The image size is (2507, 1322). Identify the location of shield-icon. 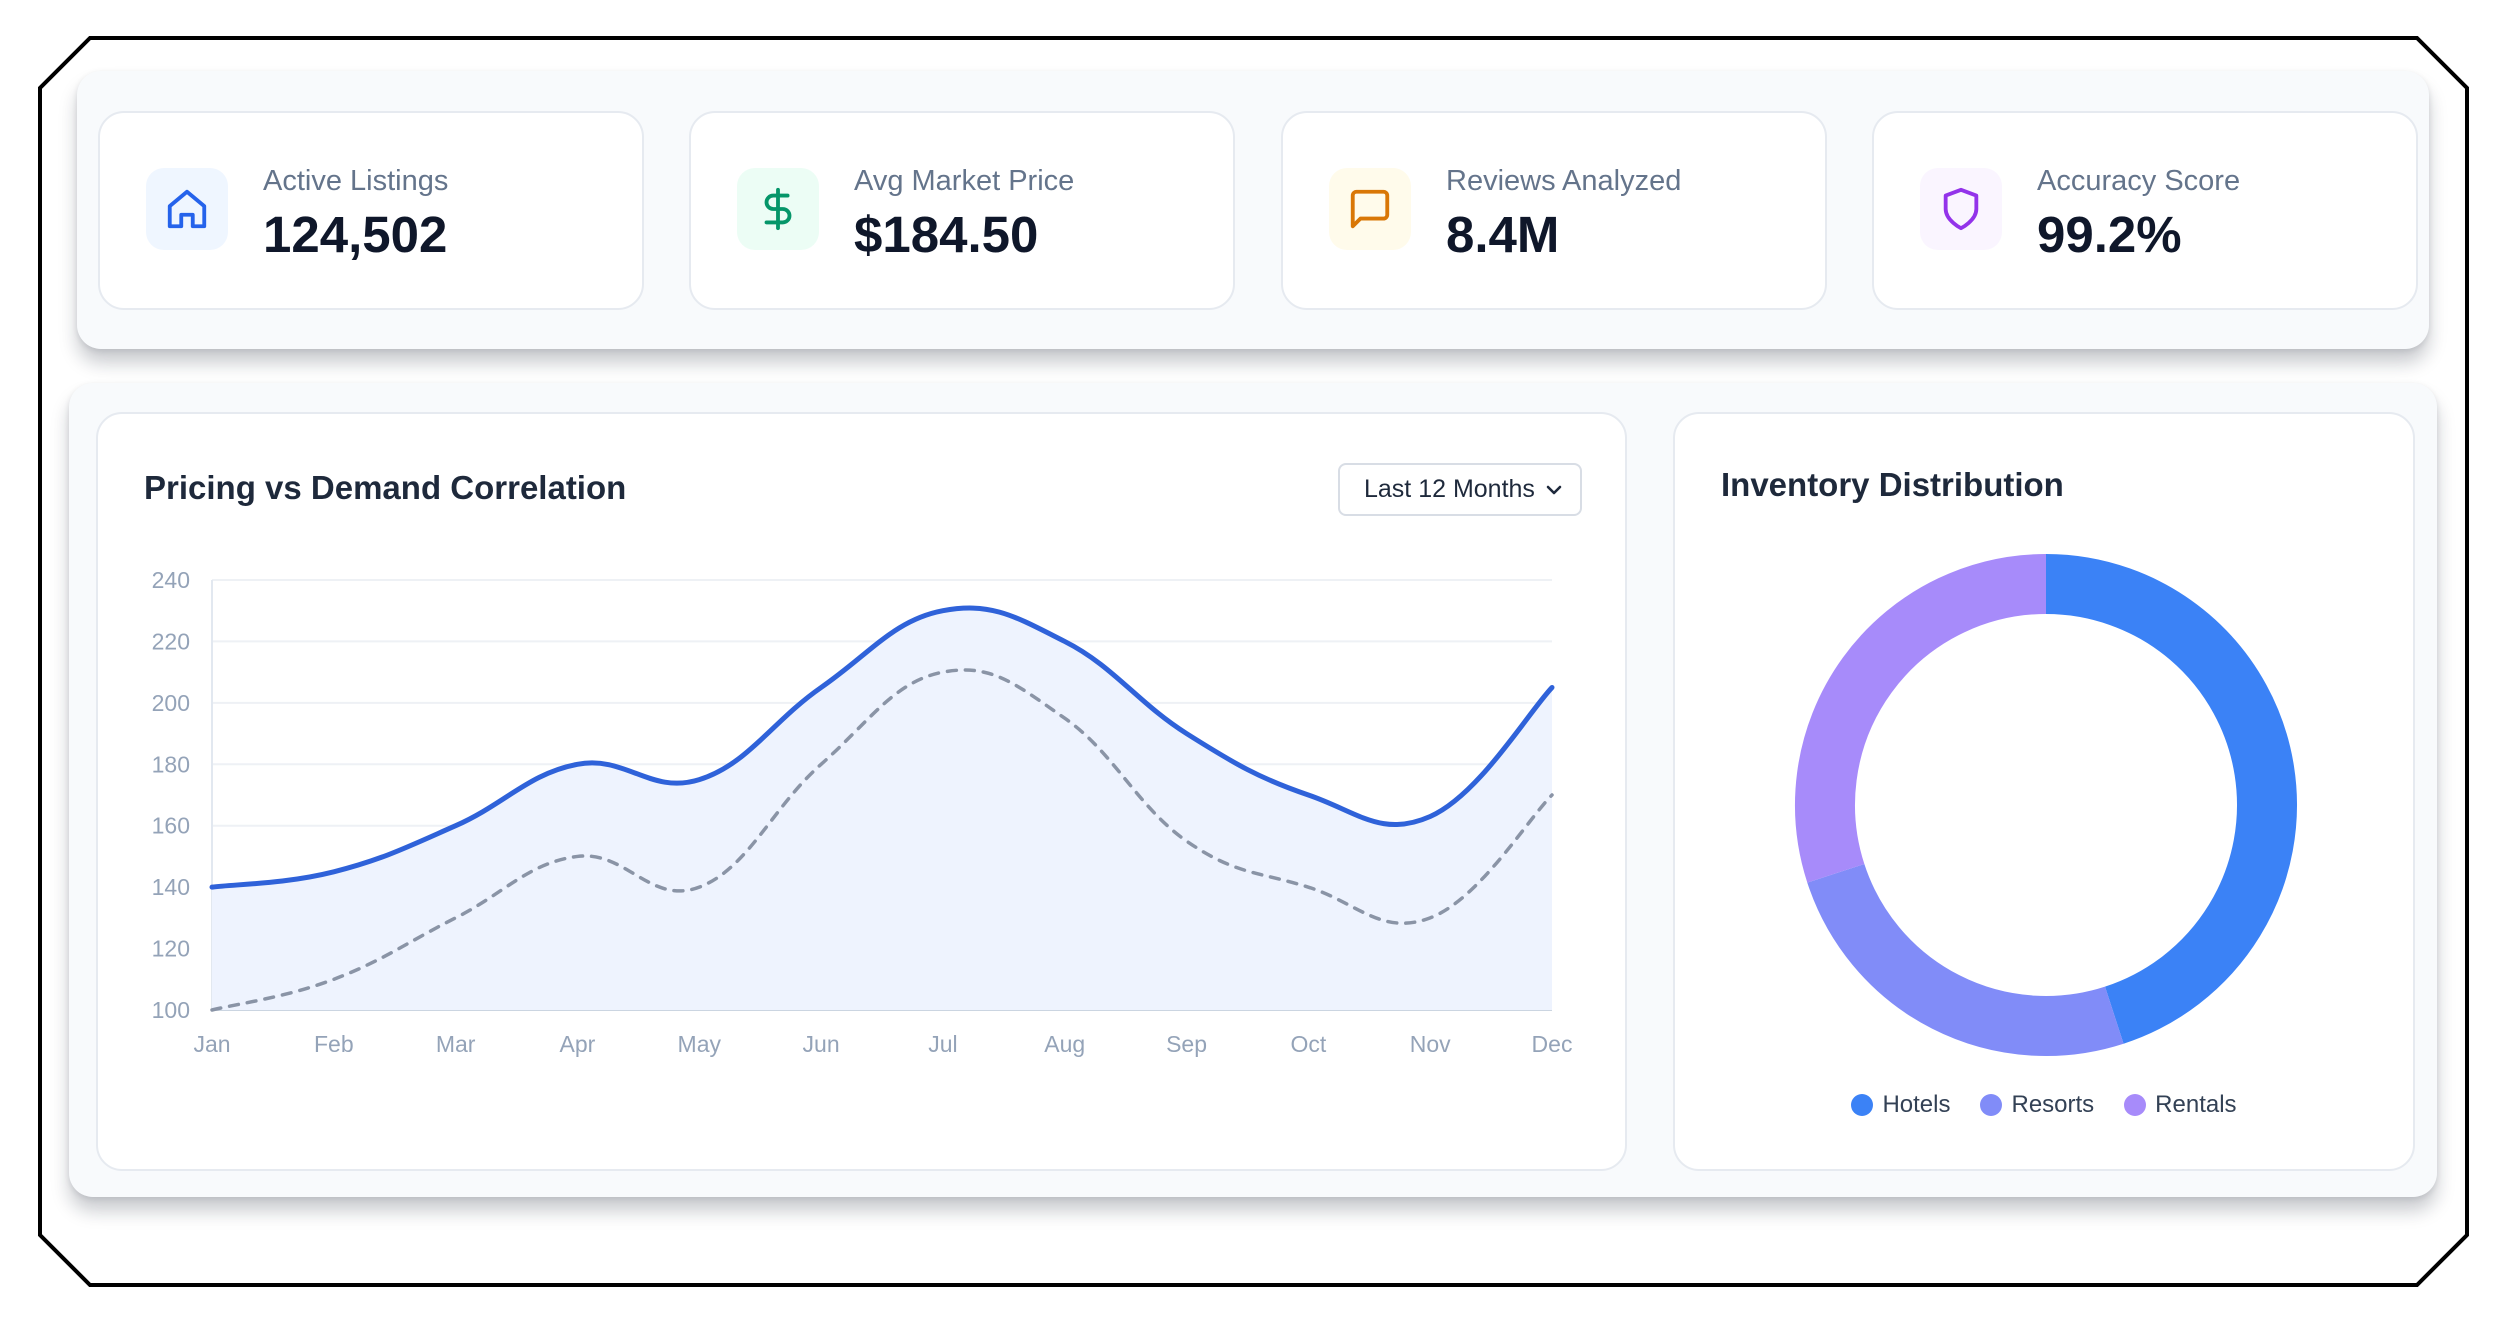
(1961, 209).